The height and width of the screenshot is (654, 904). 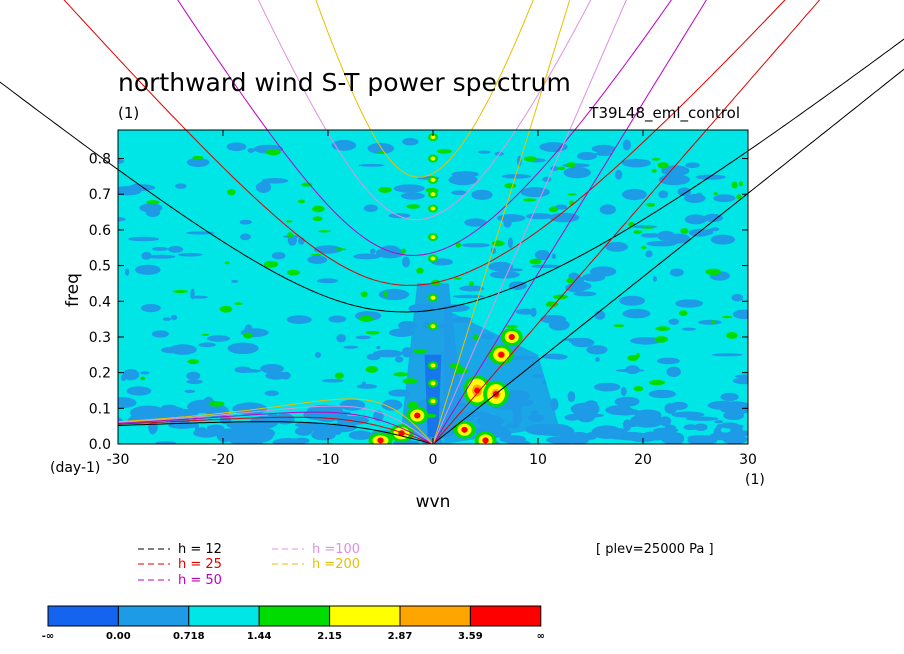 I want to click on y-tick-label: 0.6, so click(x=100, y=231).